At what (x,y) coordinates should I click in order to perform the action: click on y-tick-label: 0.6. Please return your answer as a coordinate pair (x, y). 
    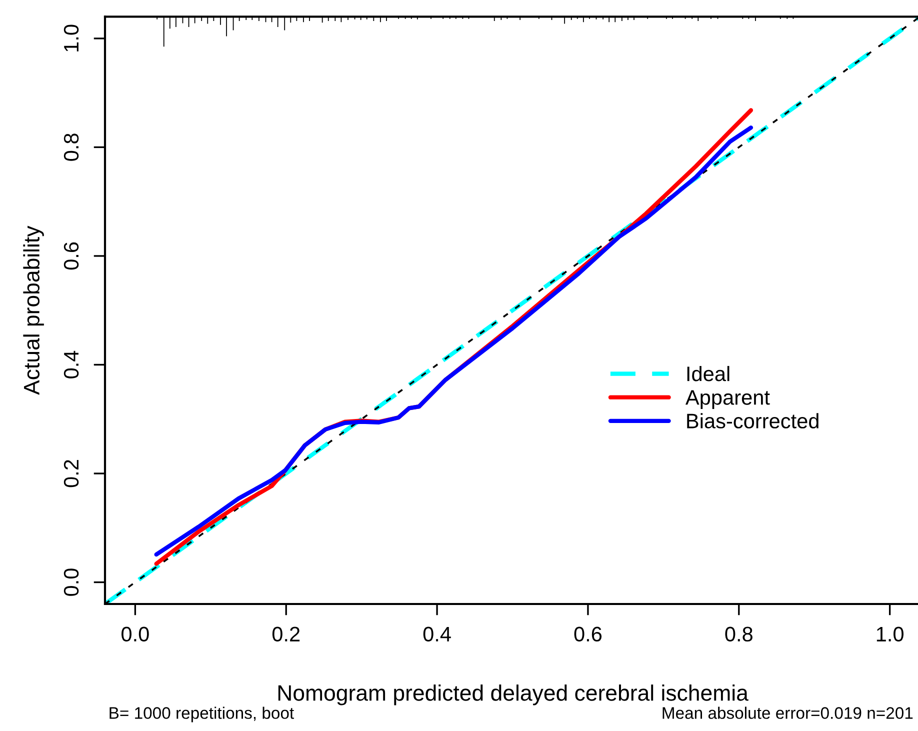
    Looking at the image, I should click on (71, 256).